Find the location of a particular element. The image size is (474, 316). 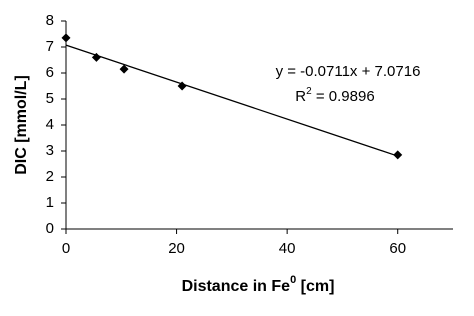

y-tick-label: 6 is located at coordinates (50, 72).